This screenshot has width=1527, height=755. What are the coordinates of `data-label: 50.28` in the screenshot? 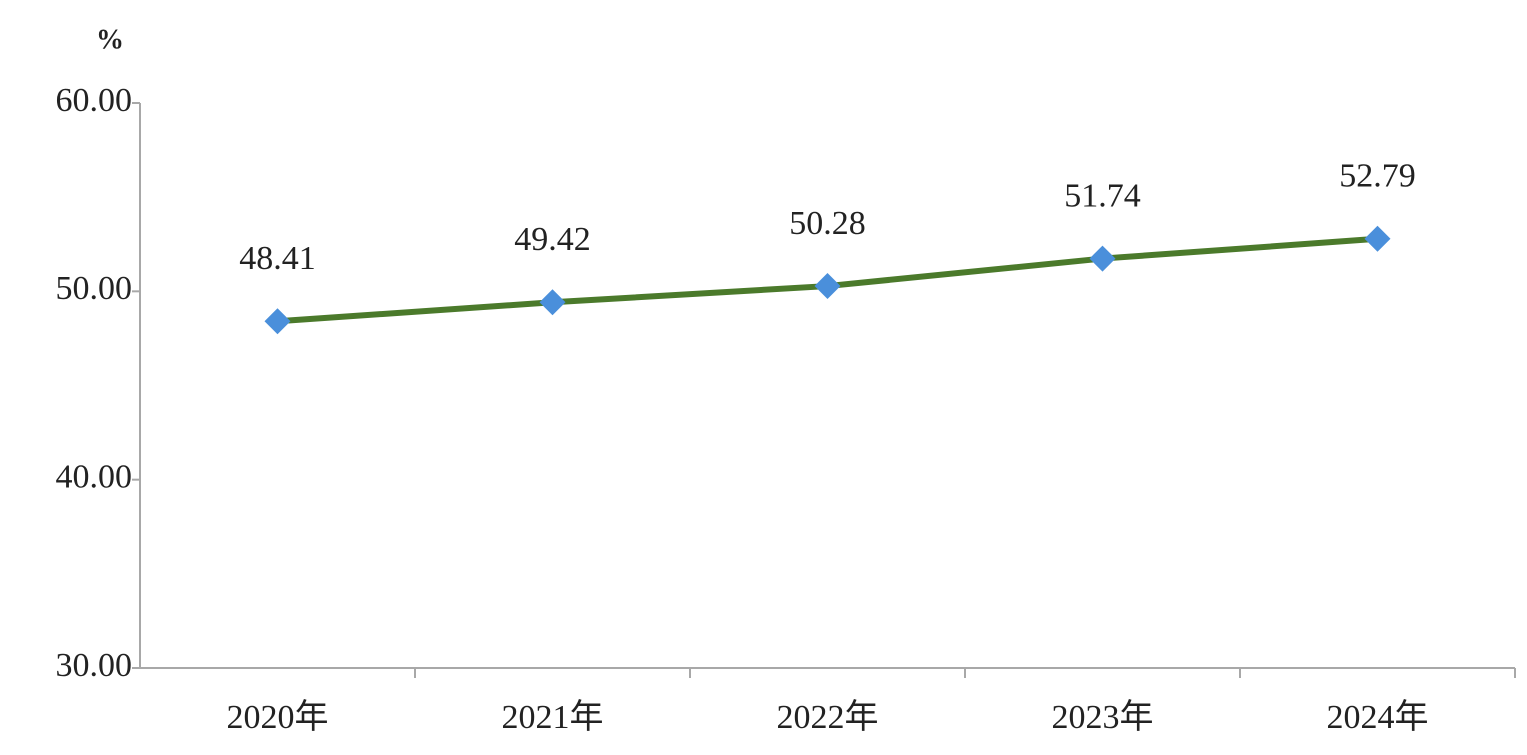 It's located at (827, 223).